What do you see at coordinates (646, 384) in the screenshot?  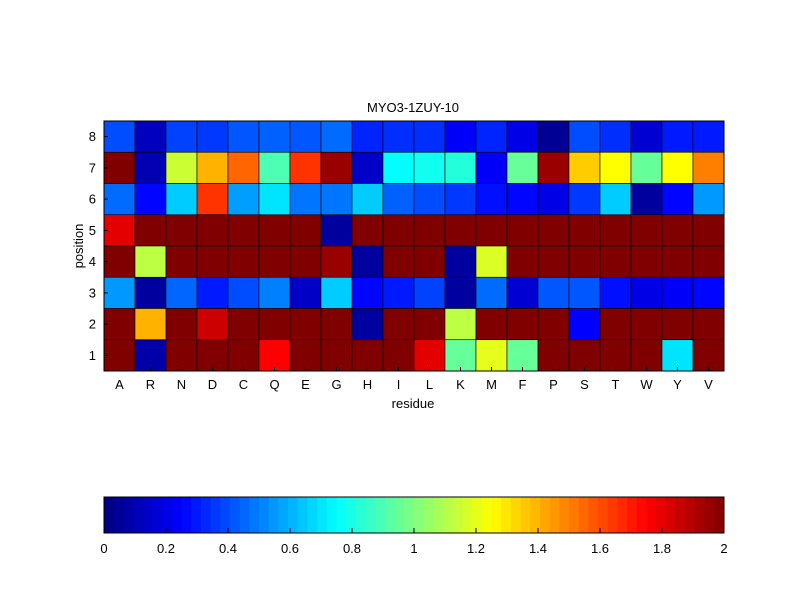 I see `x-tick-label: W` at bounding box center [646, 384].